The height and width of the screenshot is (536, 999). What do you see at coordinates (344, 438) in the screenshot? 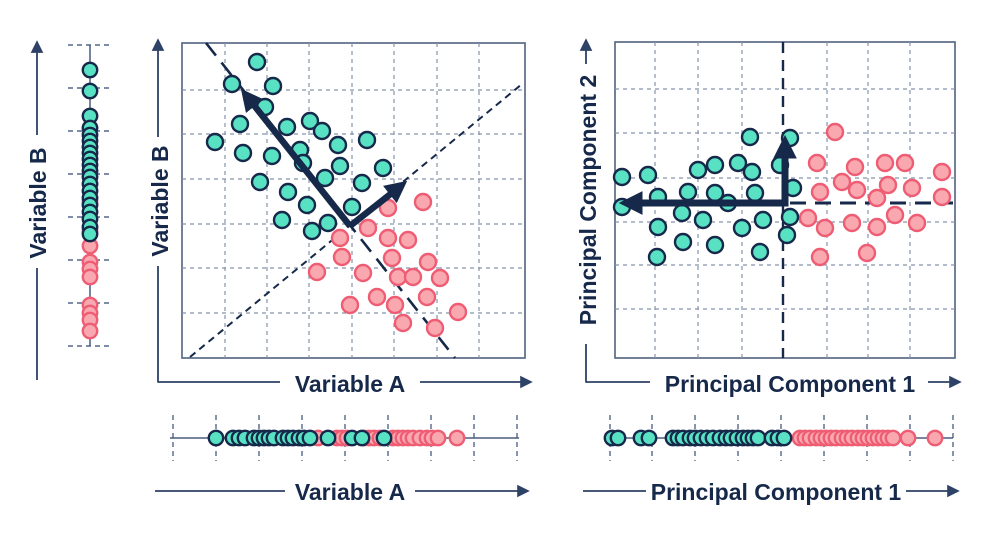
I see `variable-a-projection-strip` at bounding box center [344, 438].